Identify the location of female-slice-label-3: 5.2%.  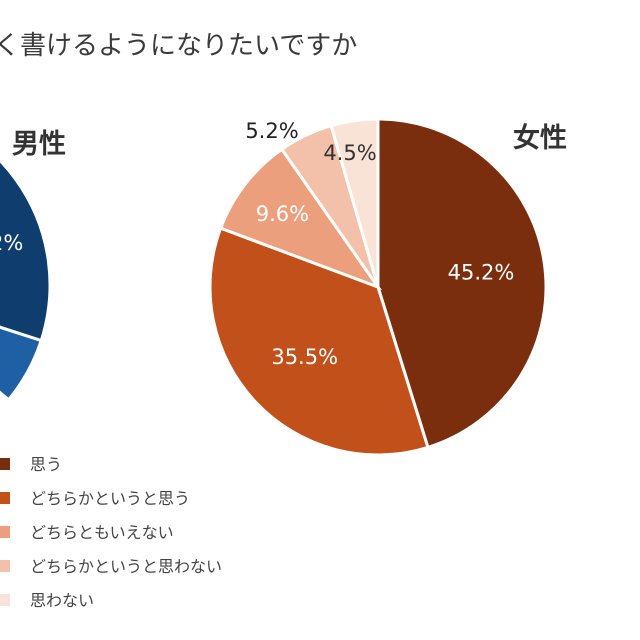
(271, 131).